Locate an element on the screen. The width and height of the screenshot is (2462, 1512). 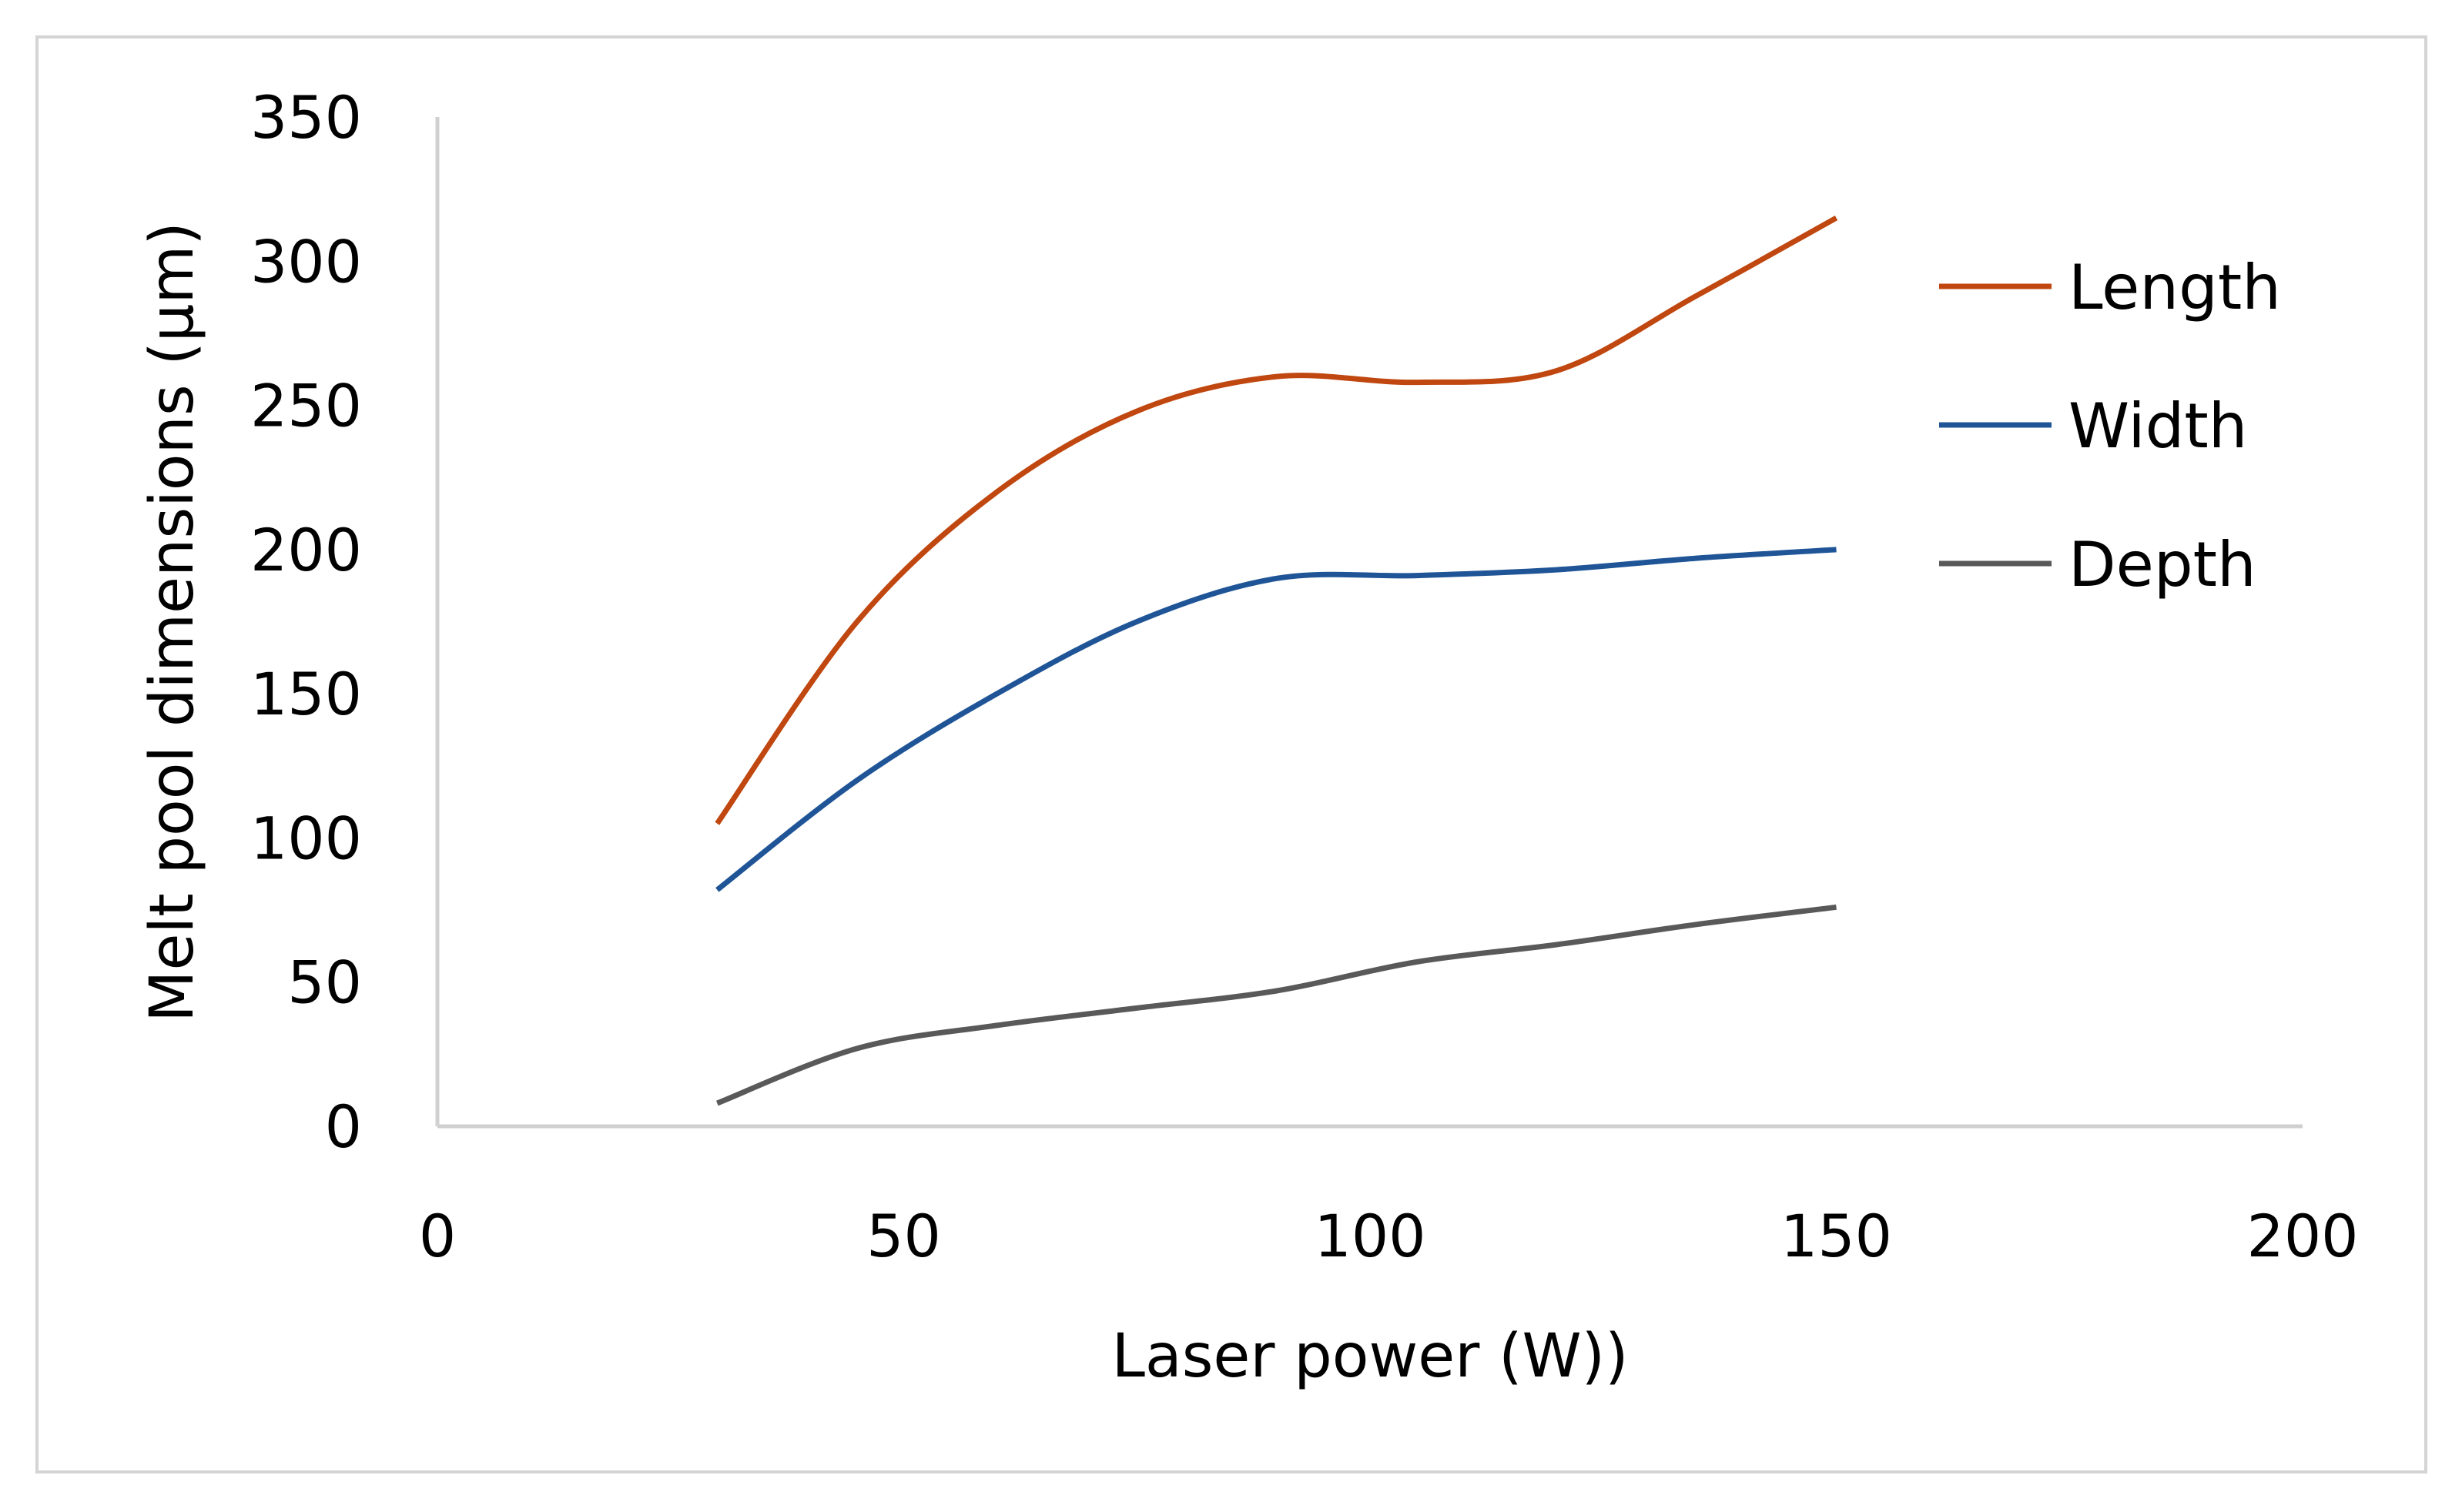
x-axis-title: Laser power (W)) is located at coordinates (1369, 1356).